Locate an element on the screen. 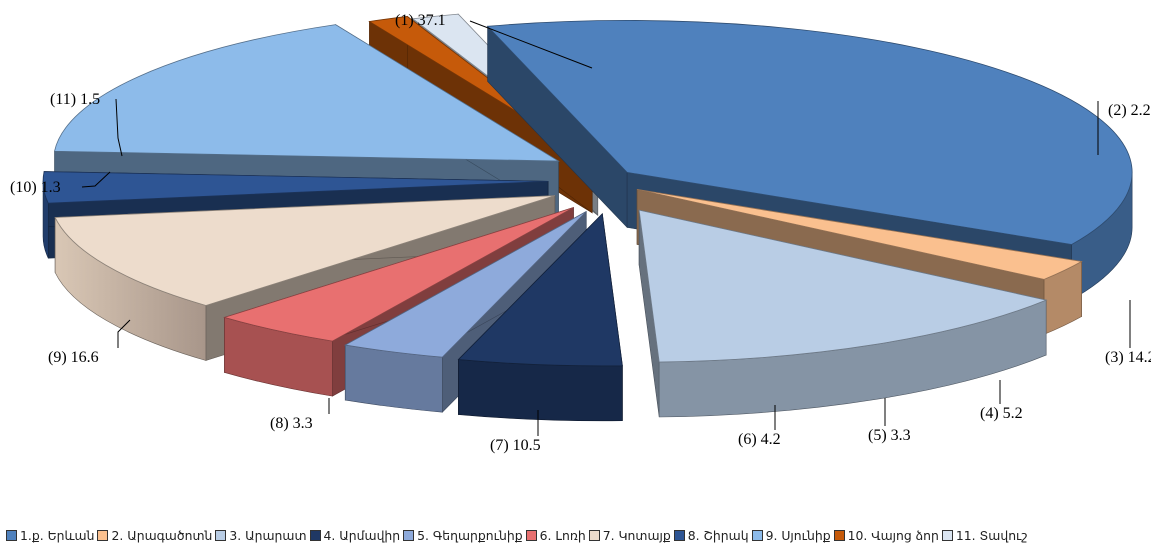 This screenshot has width=1151, height=554. legend-label: 5. Գեղարքունիք is located at coordinates (470, 535).